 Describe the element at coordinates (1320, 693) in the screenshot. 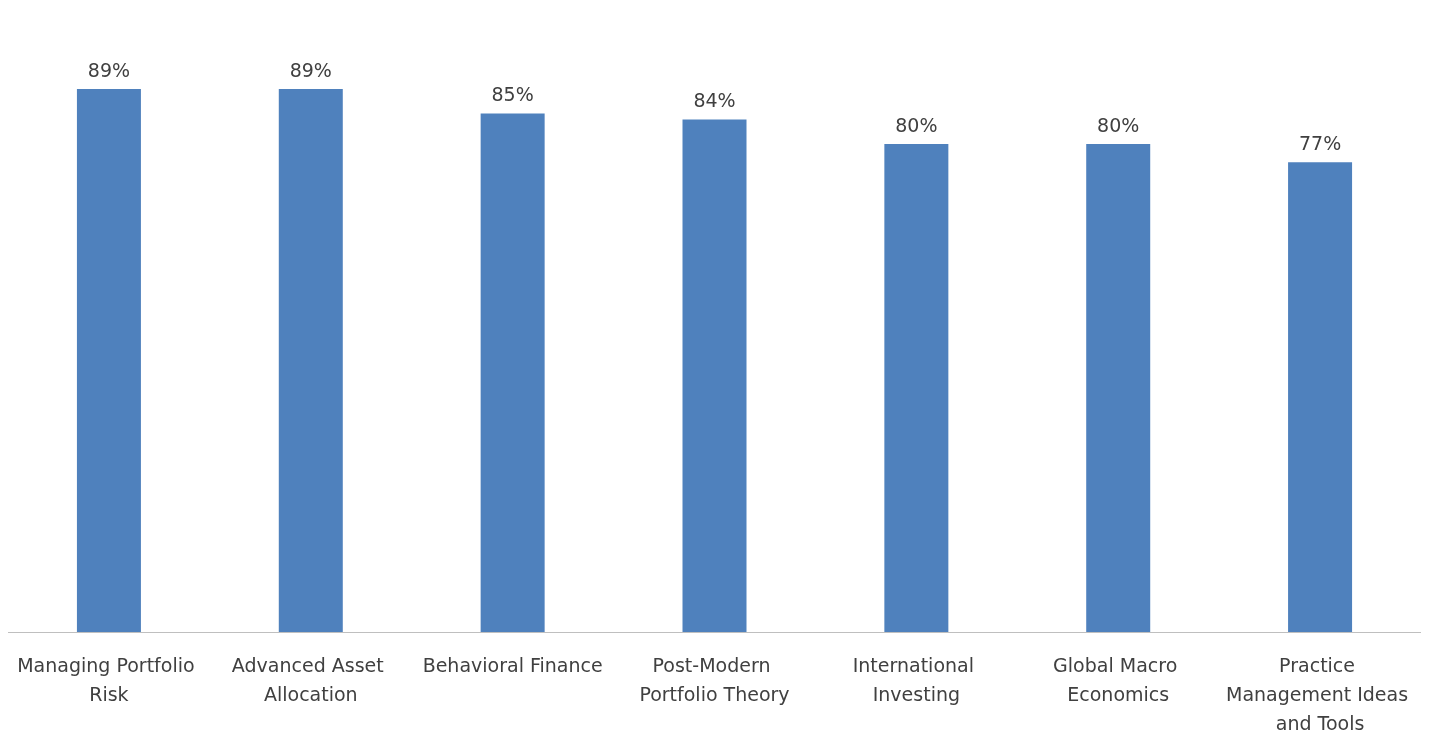

I see `x-tick-label: Practice Management Ideas and Tools` at that location.